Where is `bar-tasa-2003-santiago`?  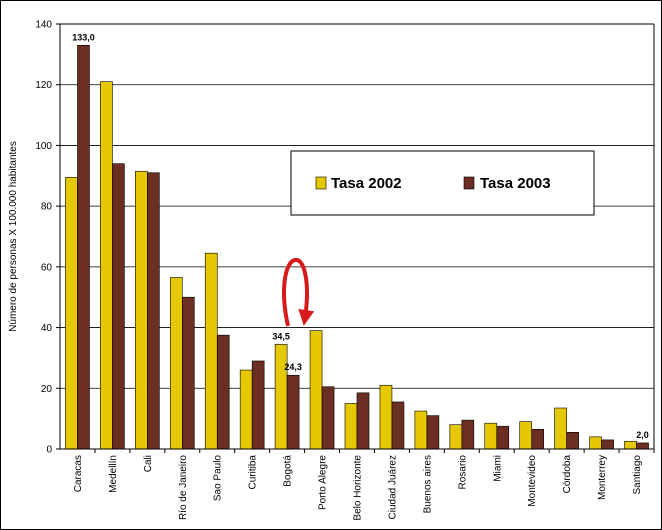
bar-tasa-2003-santiago is located at coordinates (642, 446).